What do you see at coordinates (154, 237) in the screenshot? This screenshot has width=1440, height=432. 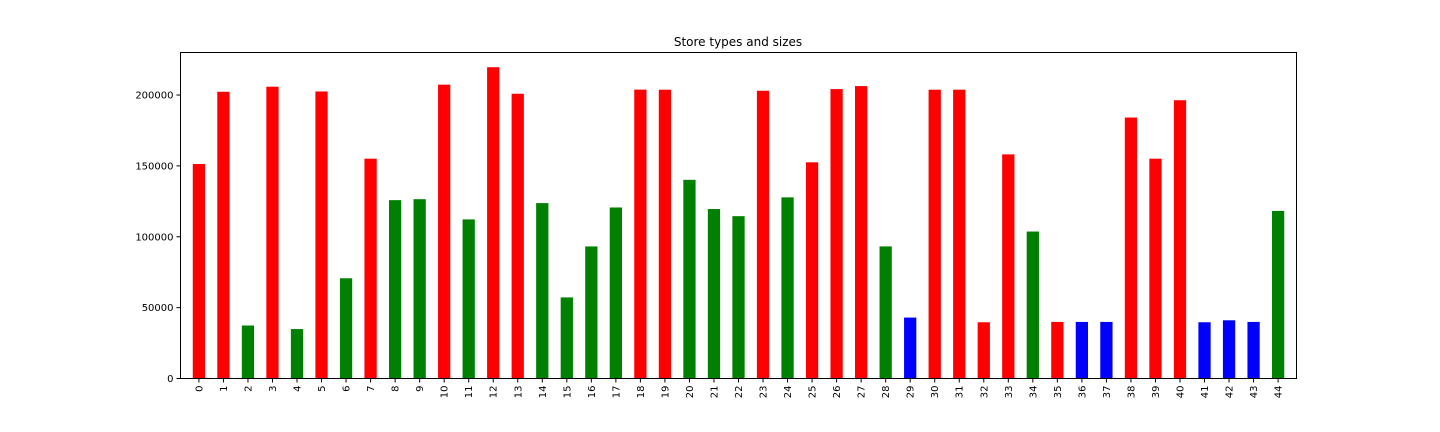 I see `y-tick-label: 100000` at bounding box center [154, 237].